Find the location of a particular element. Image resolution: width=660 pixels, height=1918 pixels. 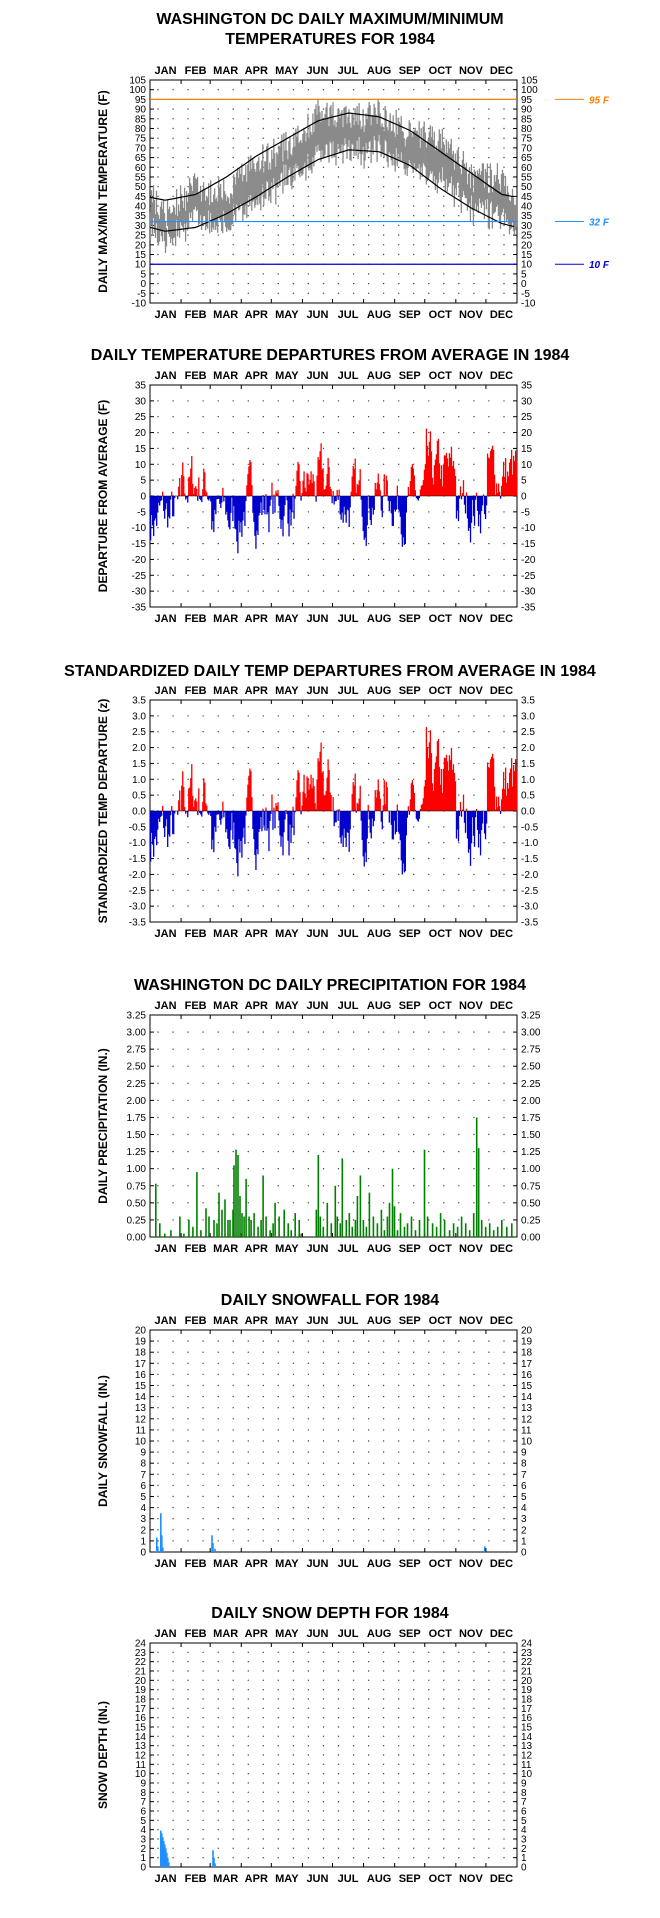

y-tick-label-right: -25 is located at coordinates (528, 576).